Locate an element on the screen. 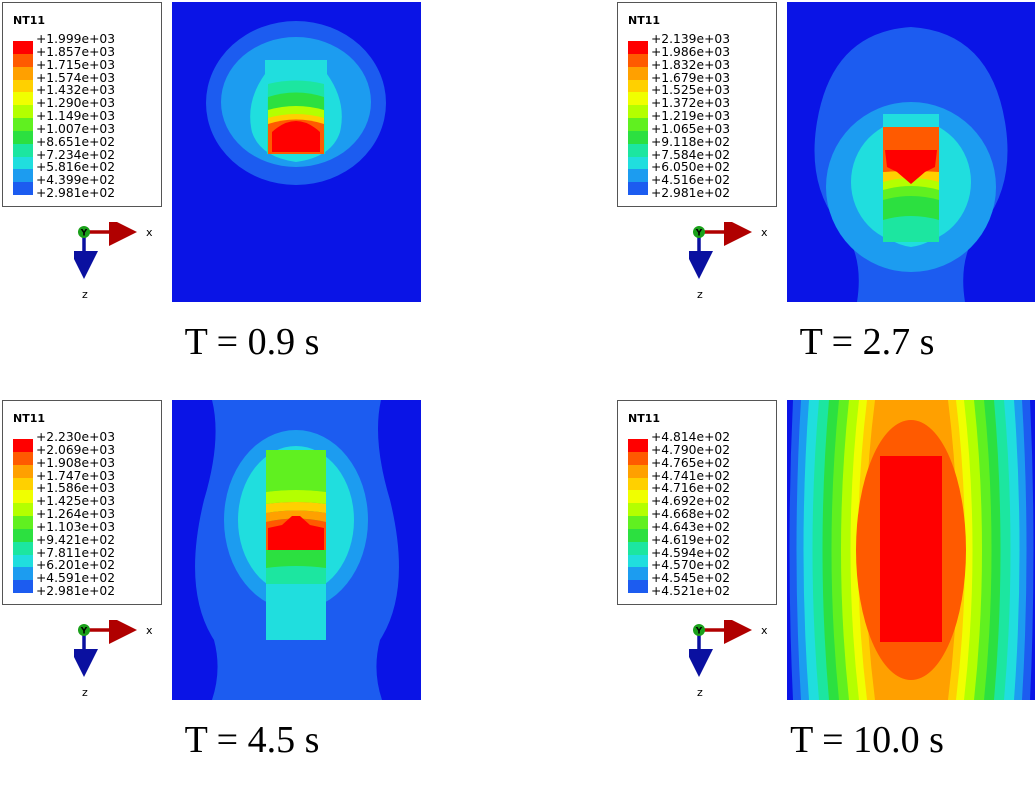  time-label: T = 2.7 s is located at coordinates (867, 342).